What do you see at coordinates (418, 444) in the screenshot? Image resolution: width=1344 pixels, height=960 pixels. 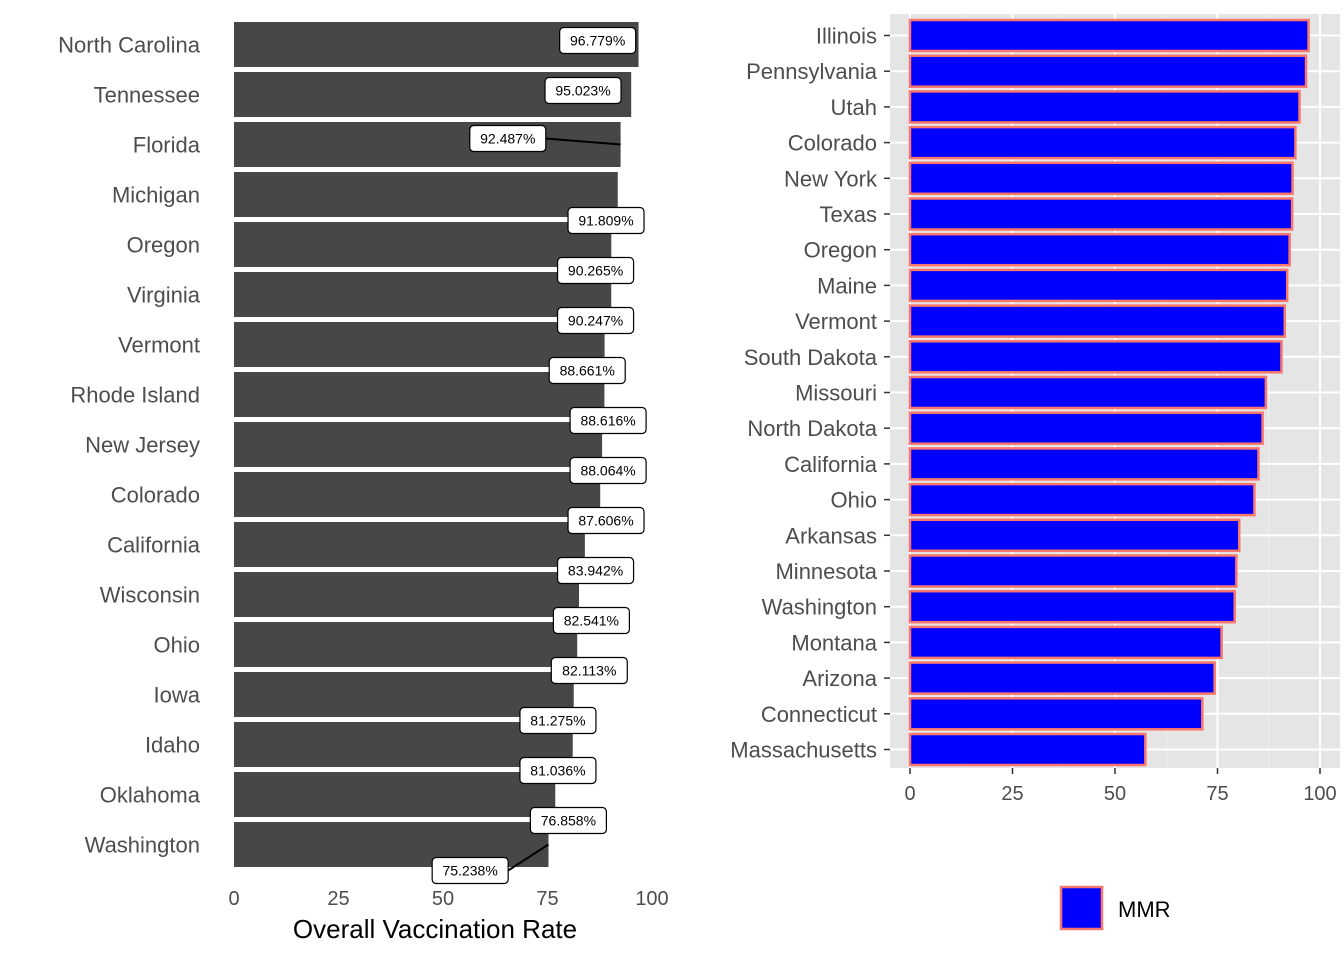 I see `bar-new-jersey` at bounding box center [418, 444].